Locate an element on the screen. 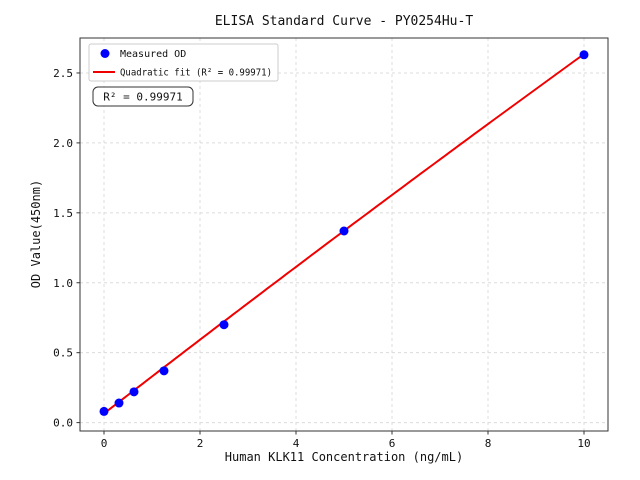  x-tick-label: 8 is located at coordinates (488, 443).